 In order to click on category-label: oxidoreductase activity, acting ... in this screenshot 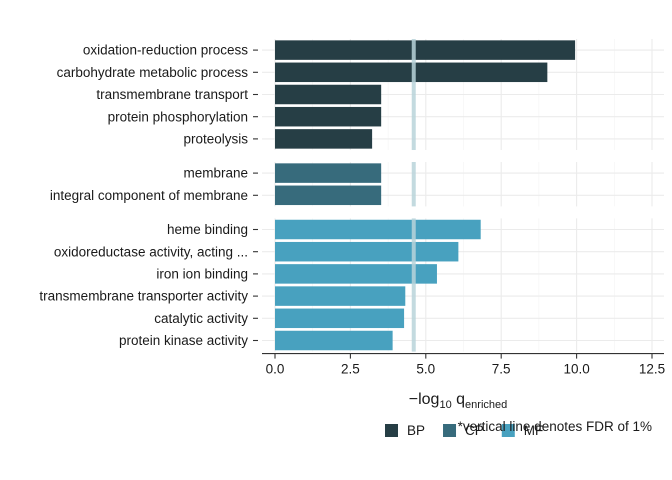, I will do `click(151, 251)`.